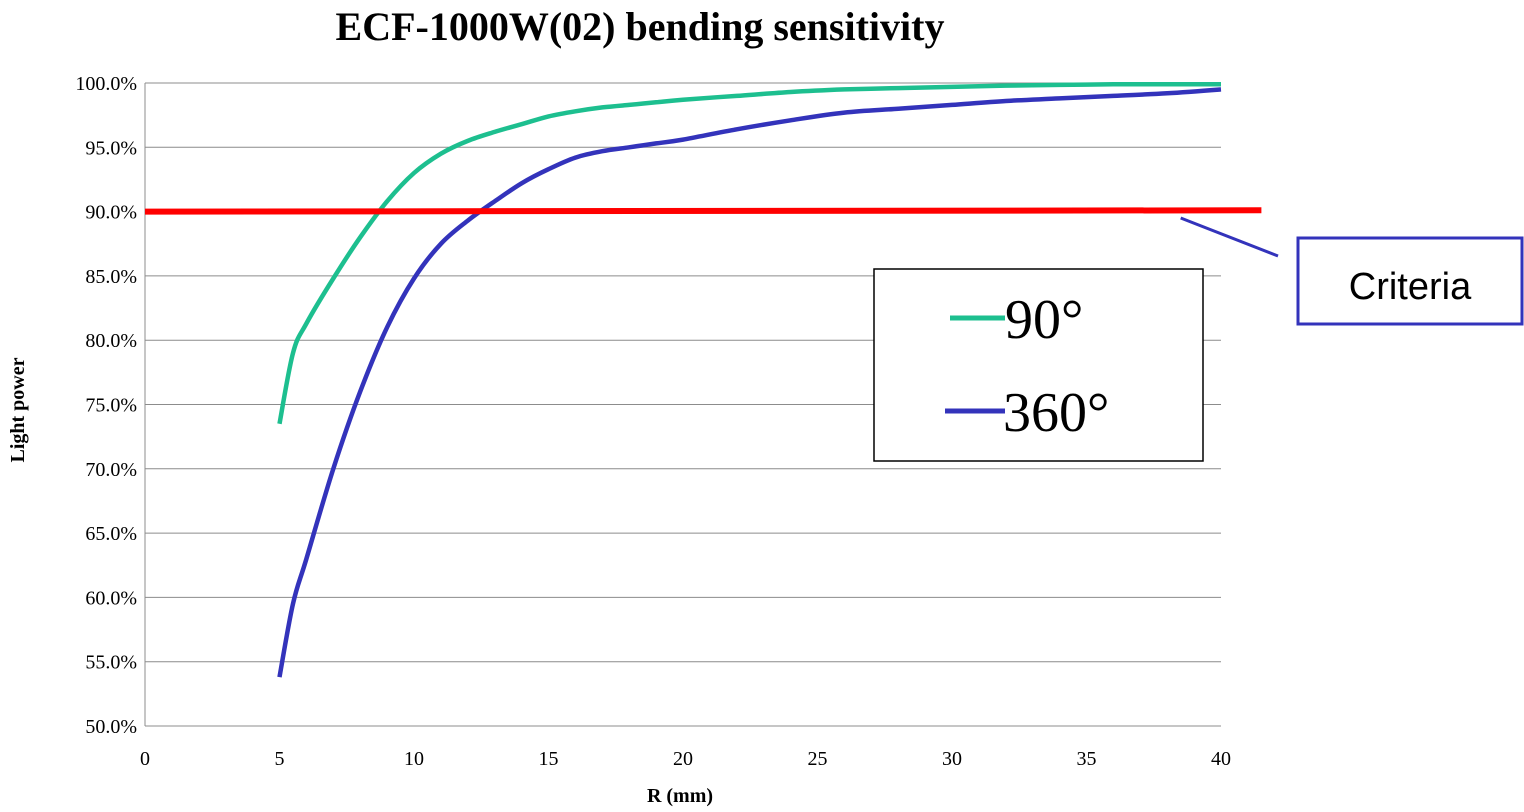 This screenshot has height=812, width=1524. I want to click on y-tick-label: 50.0%, so click(111, 727).